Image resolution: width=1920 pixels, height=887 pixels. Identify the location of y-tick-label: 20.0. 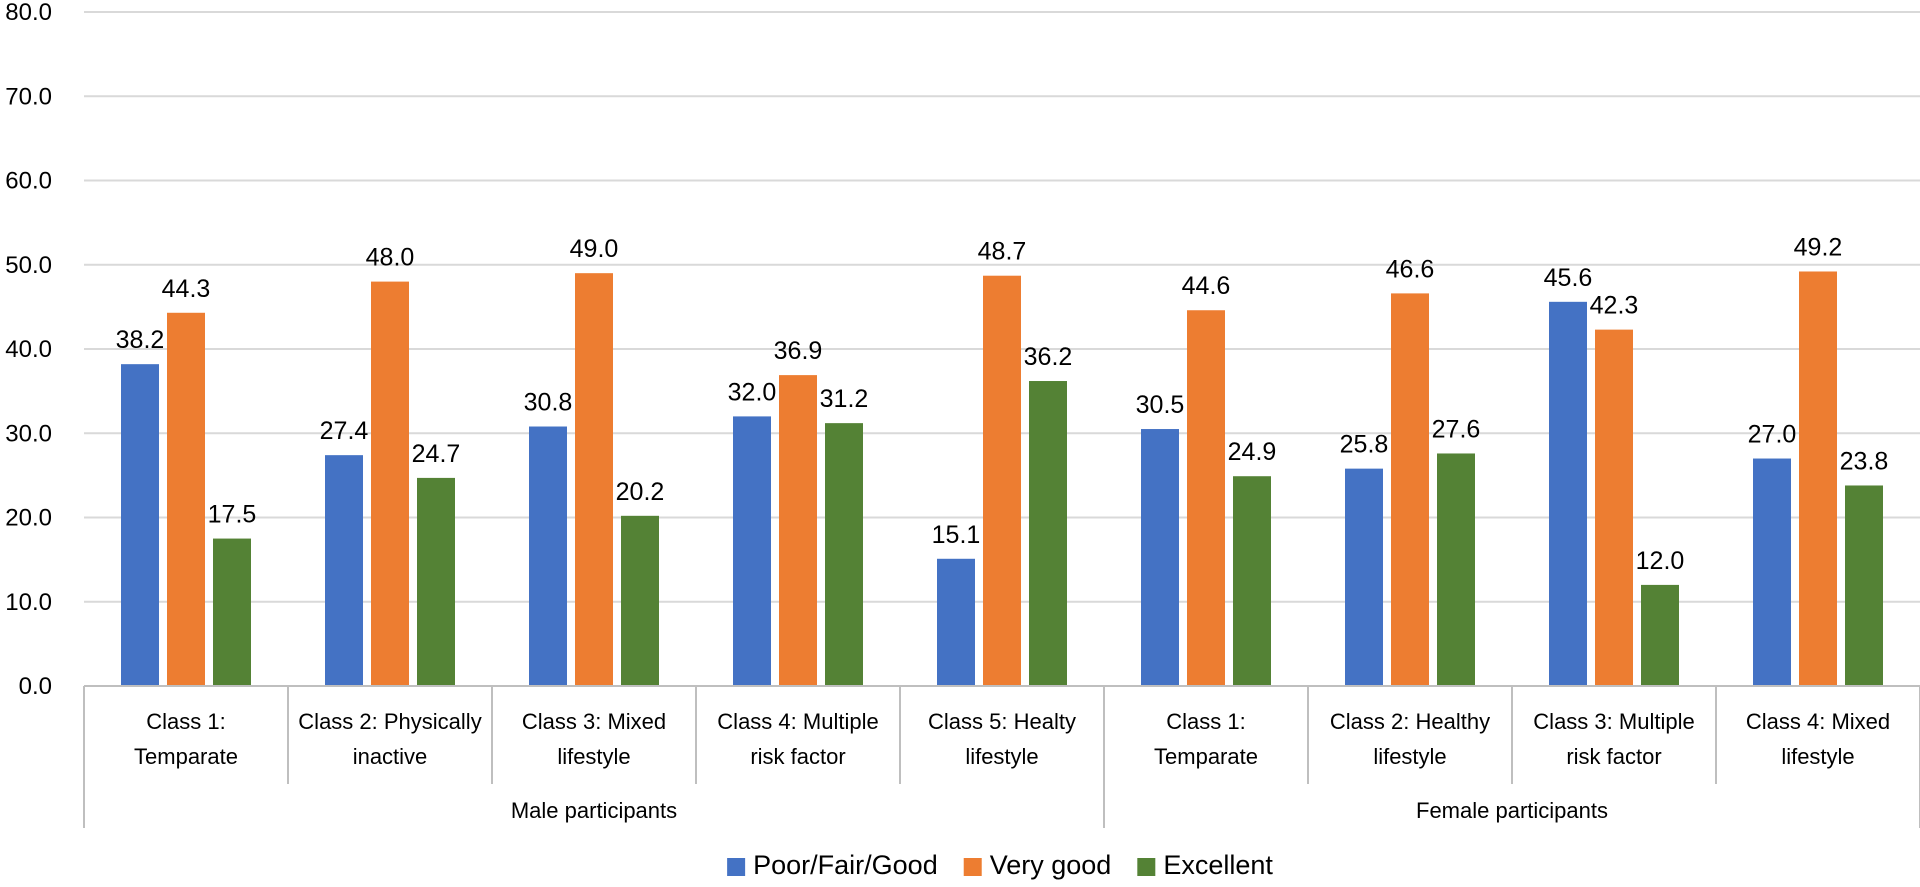
(28, 518).